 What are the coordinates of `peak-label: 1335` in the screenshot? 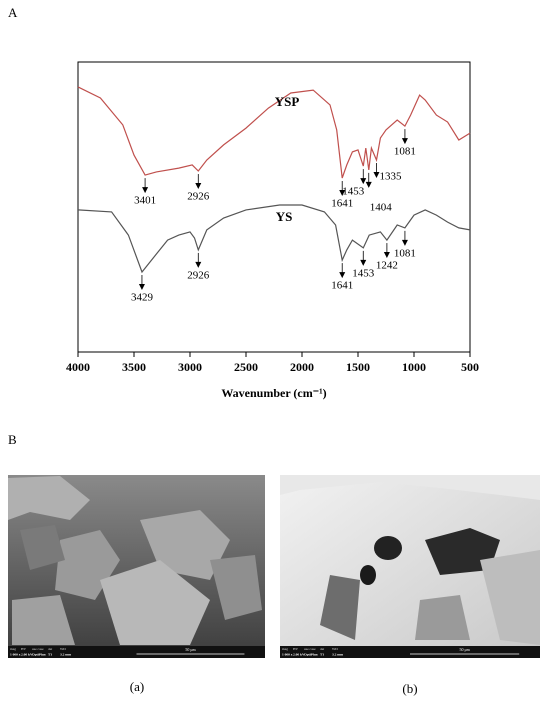 It's located at (390, 177).